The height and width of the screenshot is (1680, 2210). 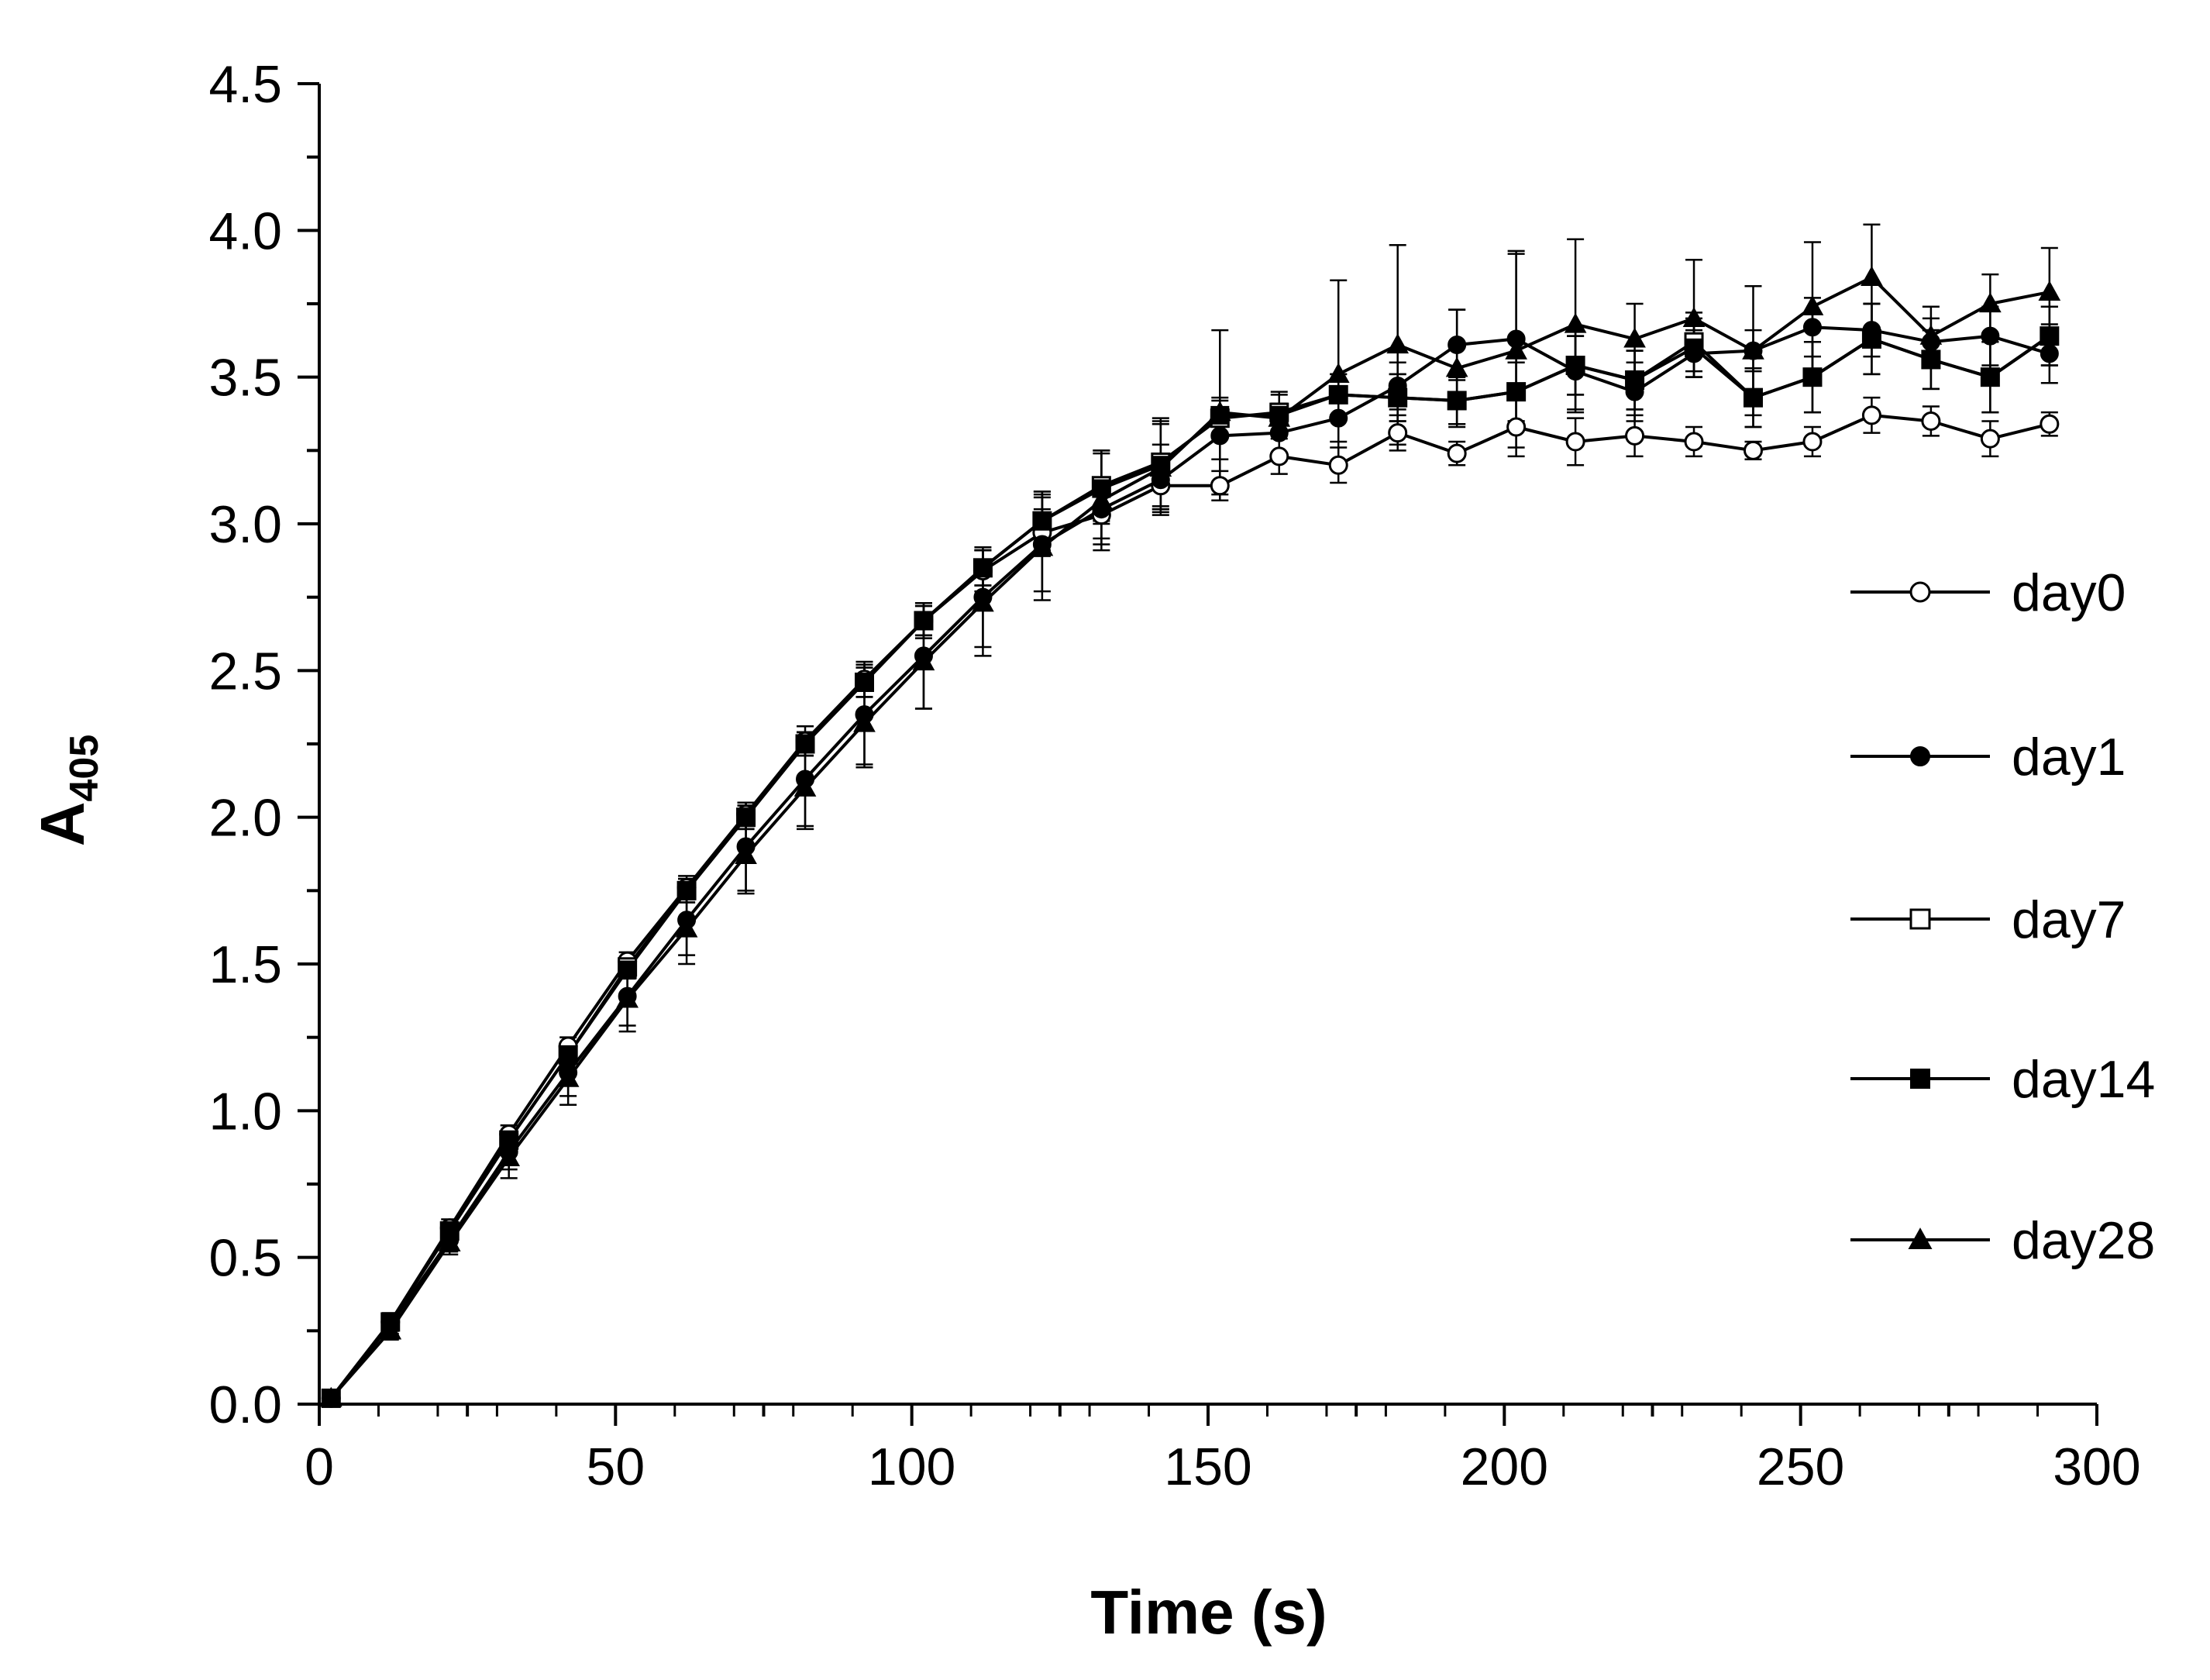 What do you see at coordinates (2096, 1466) in the screenshot?
I see `x-tick-label: 300` at bounding box center [2096, 1466].